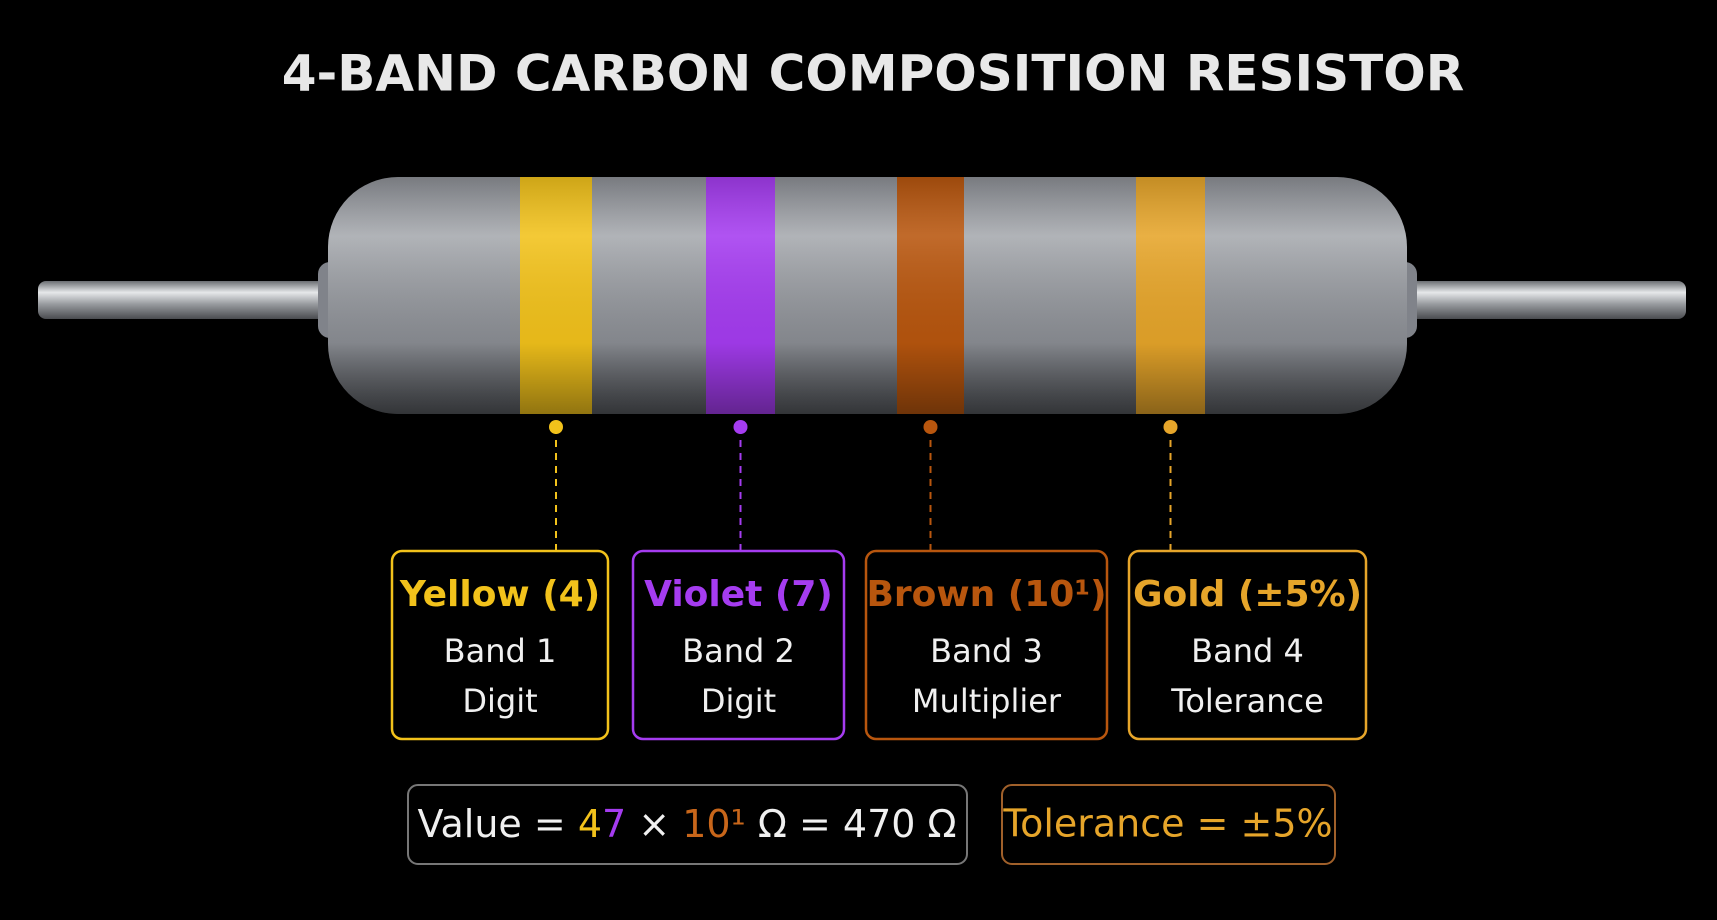 The image size is (1717, 920). I want to click on formula-part: 10¹, so click(714, 824).